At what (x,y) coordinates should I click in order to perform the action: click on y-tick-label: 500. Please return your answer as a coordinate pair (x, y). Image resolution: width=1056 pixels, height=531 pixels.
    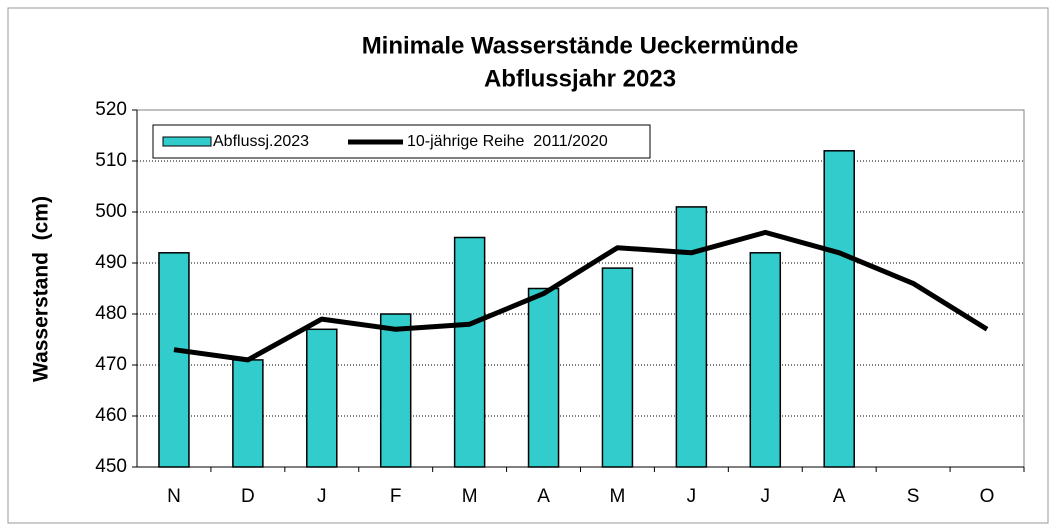
    Looking at the image, I should click on (111, 211).